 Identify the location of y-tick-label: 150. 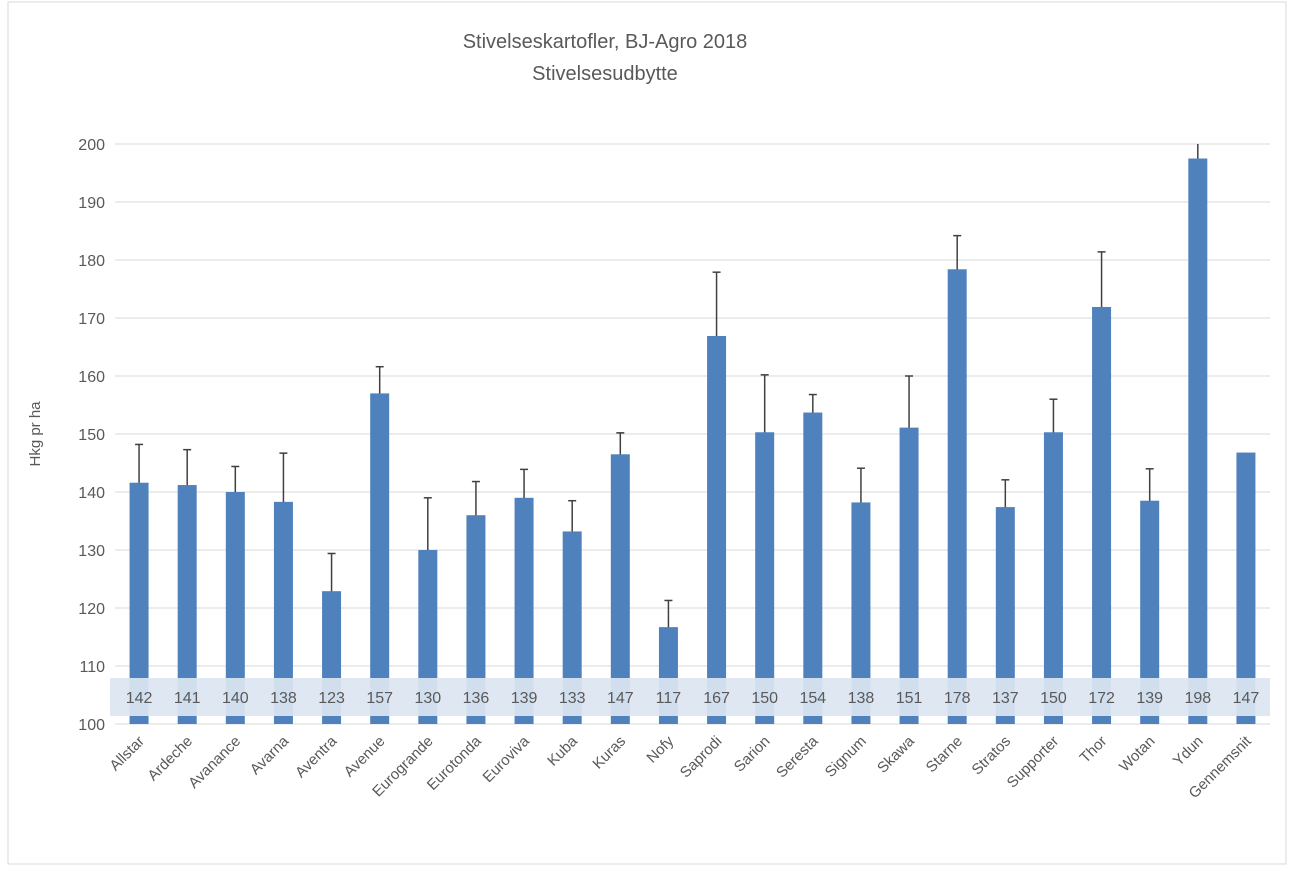
(91, 435).